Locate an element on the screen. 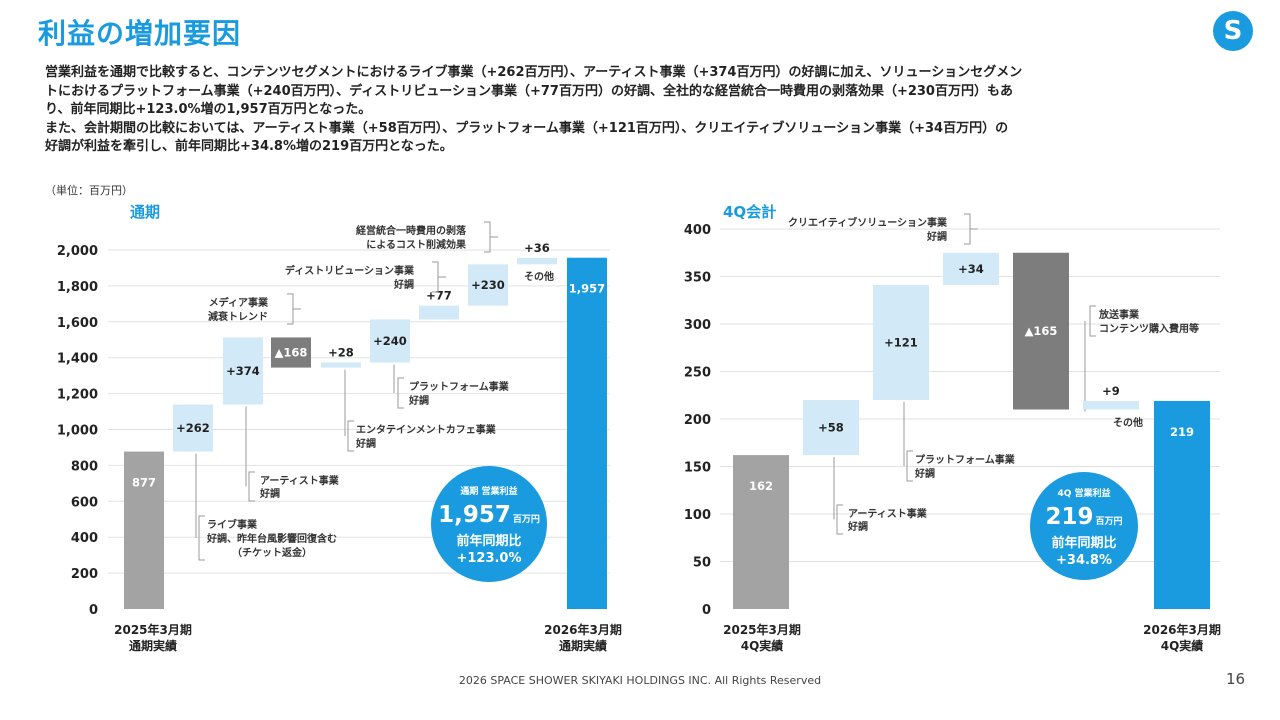  data-label: 219 is located at coordinates (1182, 432).